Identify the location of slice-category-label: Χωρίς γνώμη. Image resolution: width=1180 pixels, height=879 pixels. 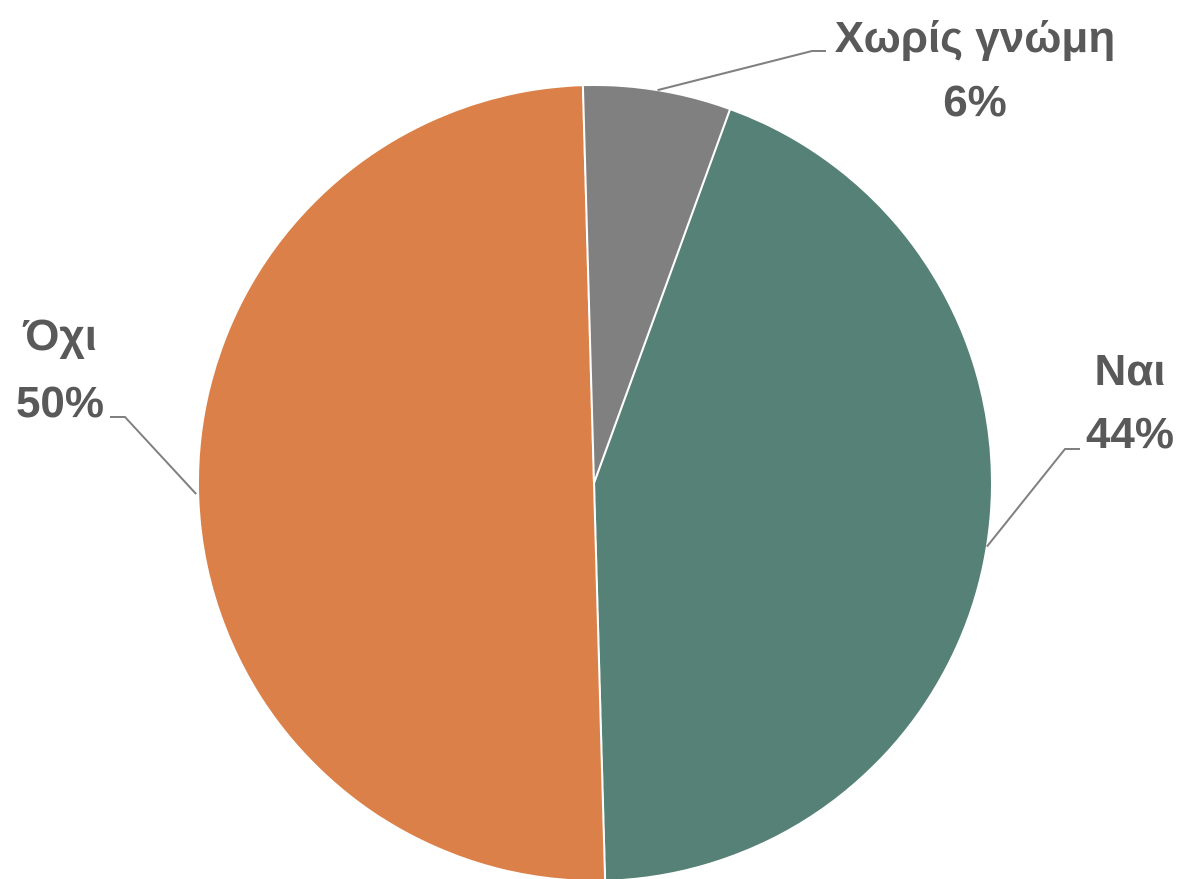
(975, 37).